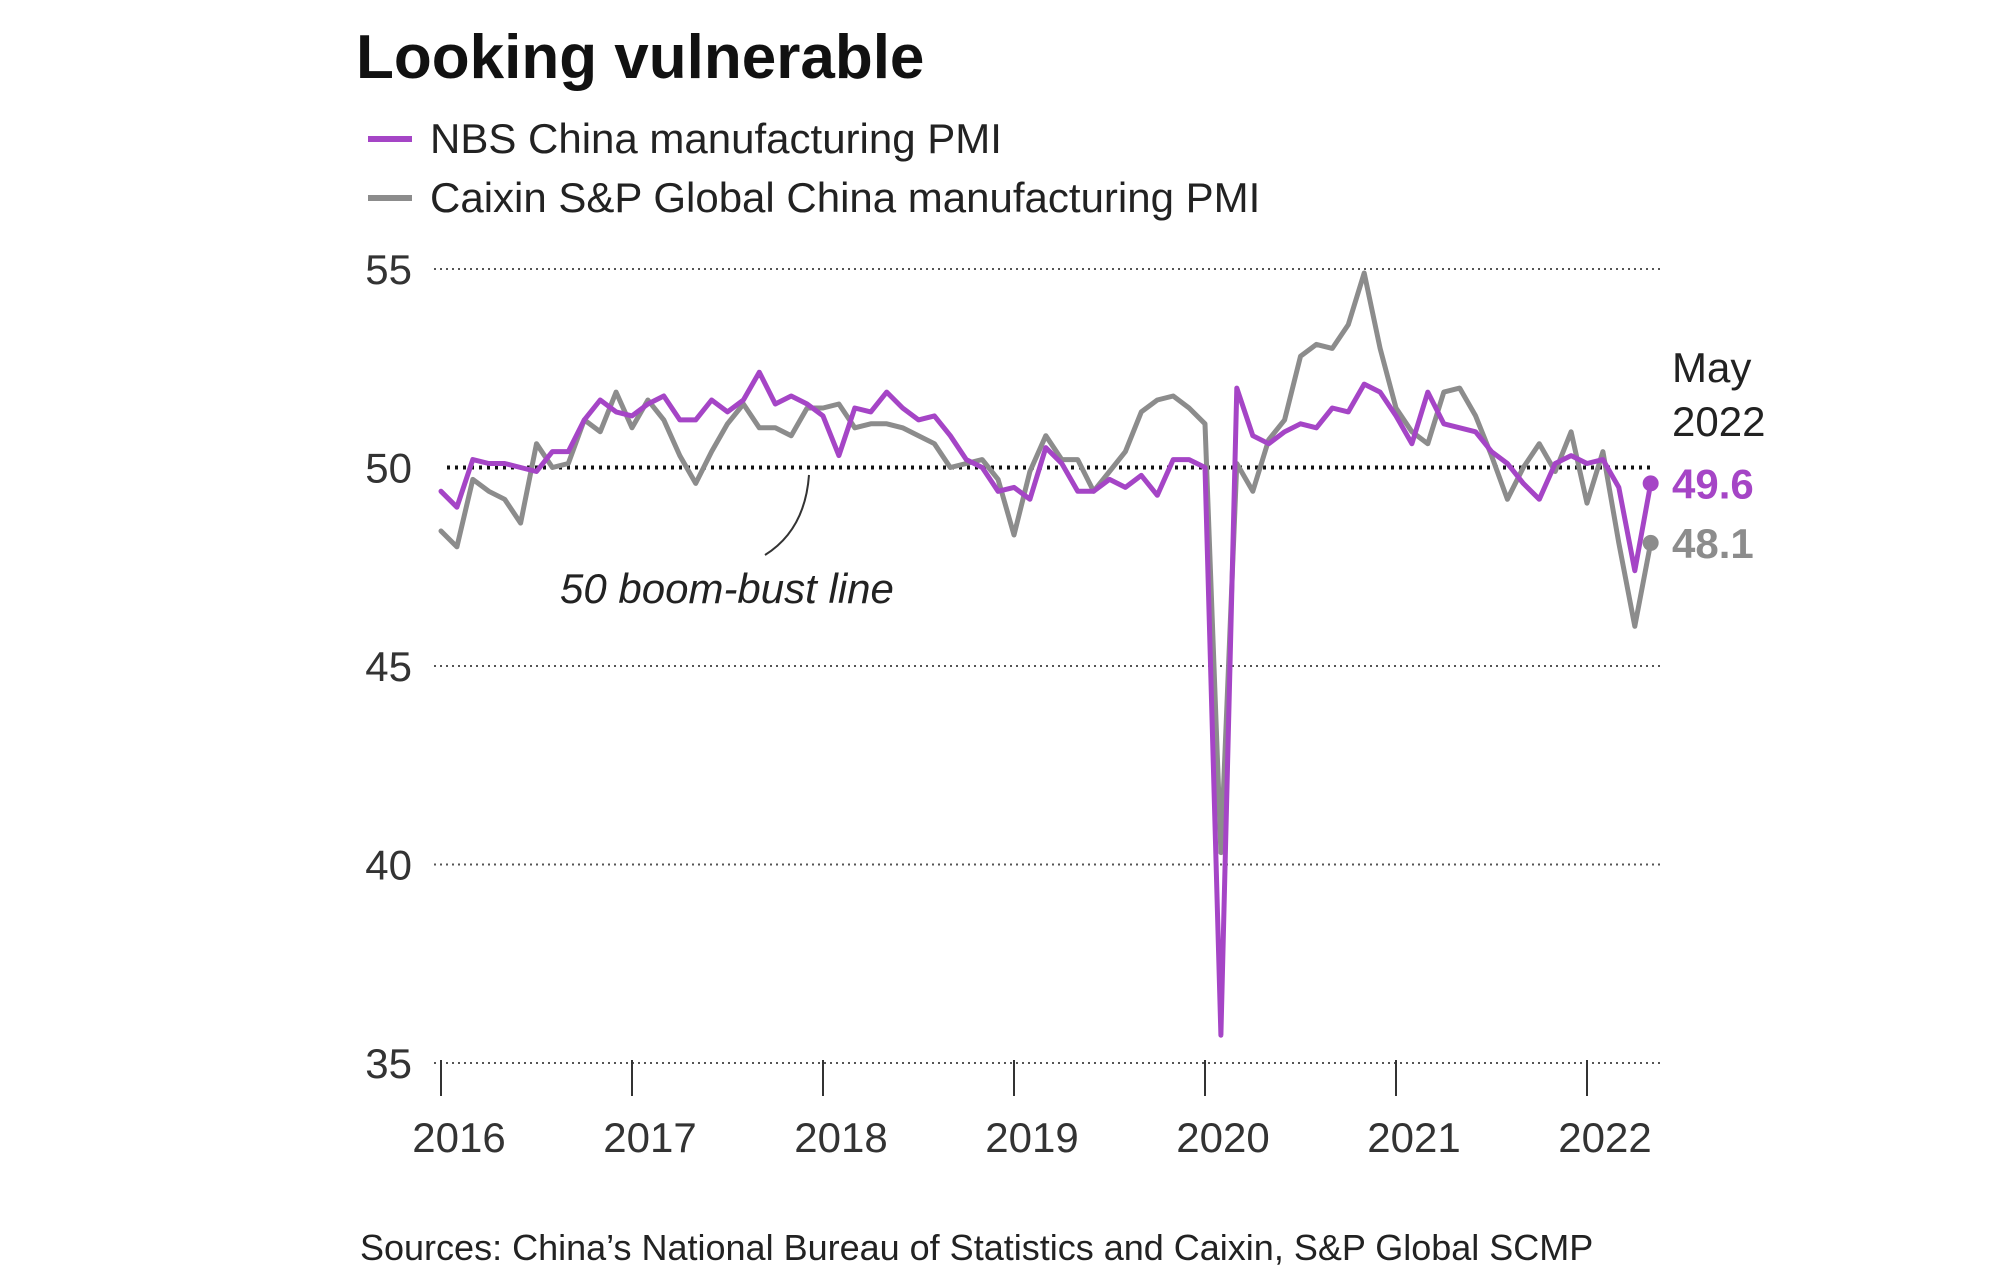 This screenshot has width=1999, height=1272. I want to click on boom-bust-leader, so click(787, 515).